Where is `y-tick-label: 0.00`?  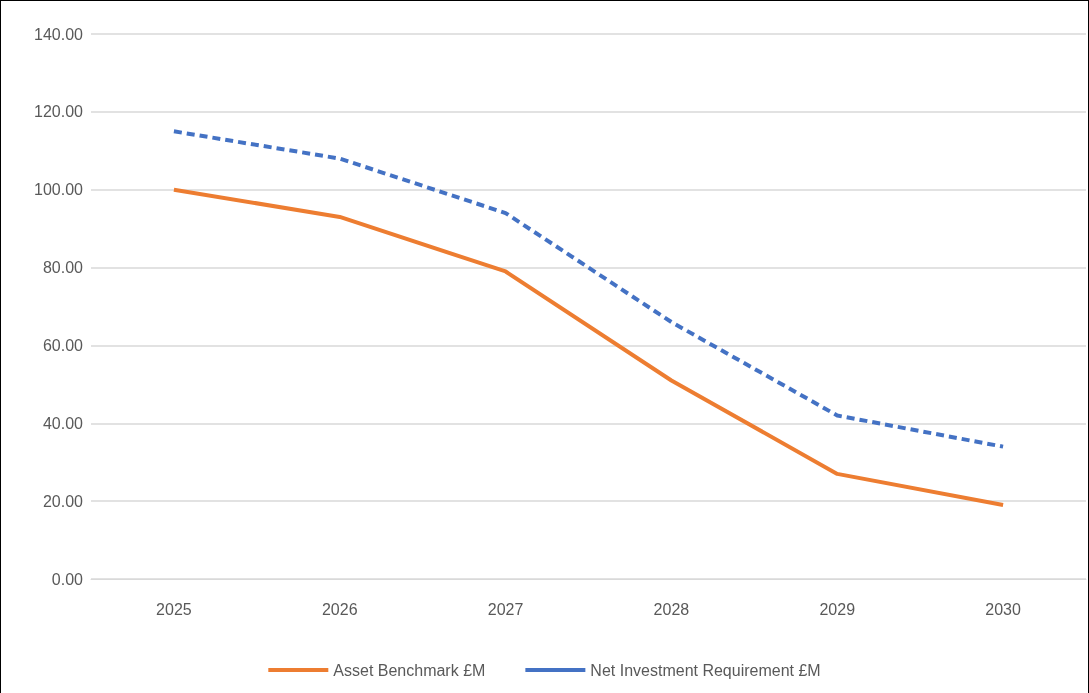
y-tick-label: 0.00 is located at coordinates (67, 579).